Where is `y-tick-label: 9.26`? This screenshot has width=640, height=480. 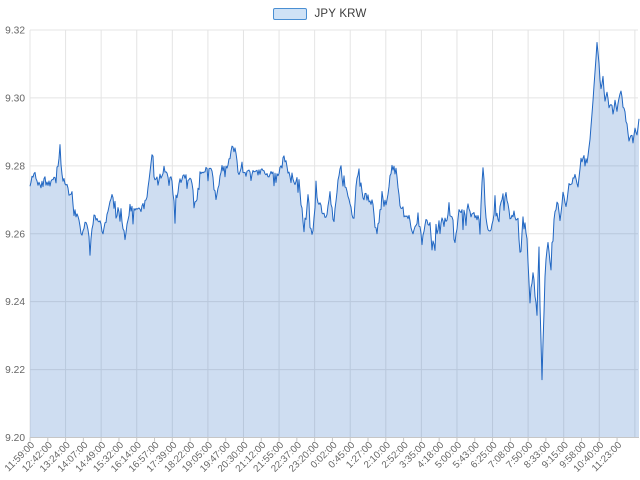
y-tick-label: 9.26 is located at coordinates (15, 234).